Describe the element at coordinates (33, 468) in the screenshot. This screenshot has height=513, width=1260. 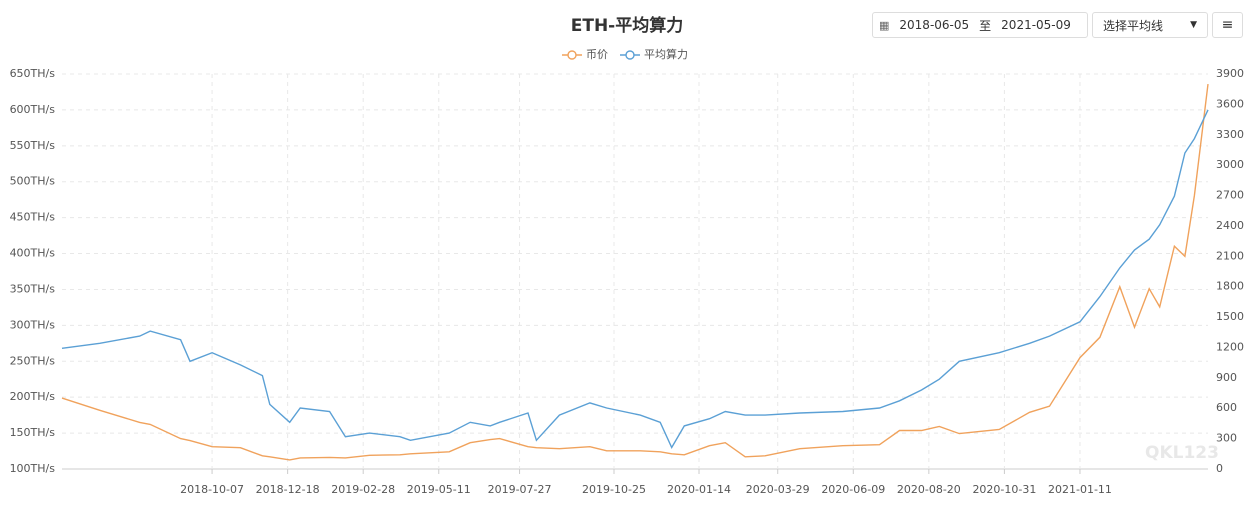
I see `y-tick-label: 100TH/s` at that location.